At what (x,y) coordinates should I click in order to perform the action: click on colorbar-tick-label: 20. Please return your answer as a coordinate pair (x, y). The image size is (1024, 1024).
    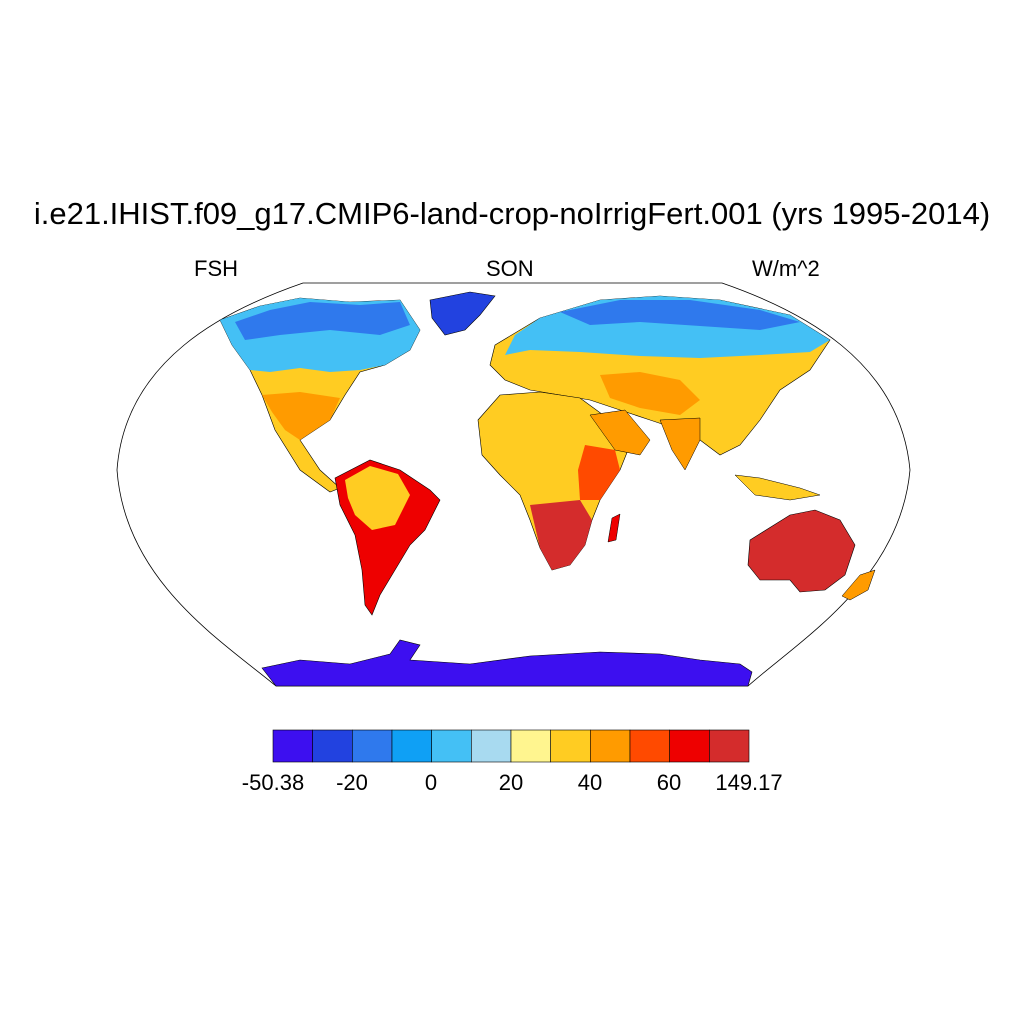
    Looking at the image, I should click on (511, 782).